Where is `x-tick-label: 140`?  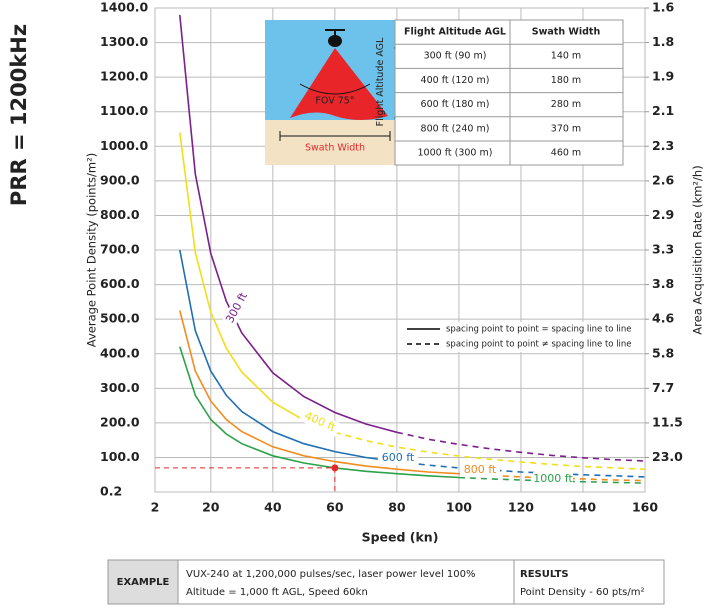
x-tick-label: 140 is located at coordinates (583, 507).